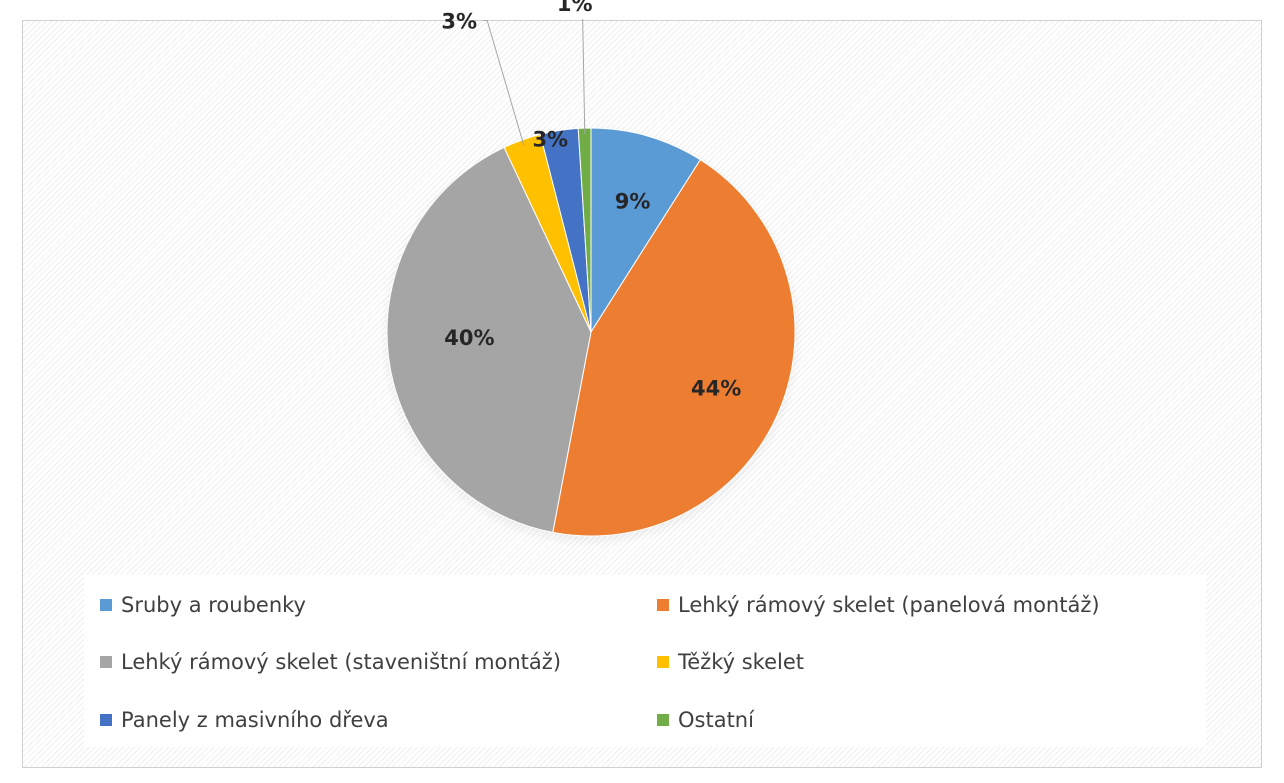 The height and width of the screenshot is (783, 1284). I want to click on legend-item-1: Sruby a roubenky, so click(203, 605).